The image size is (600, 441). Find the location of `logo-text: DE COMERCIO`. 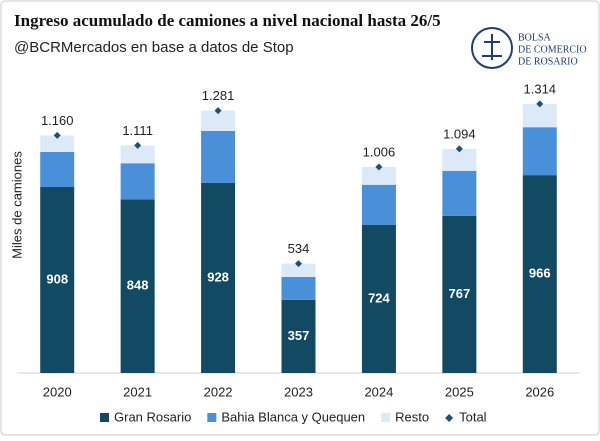

logo-text: DE COMERCIO is located at coordinates (552, 49).